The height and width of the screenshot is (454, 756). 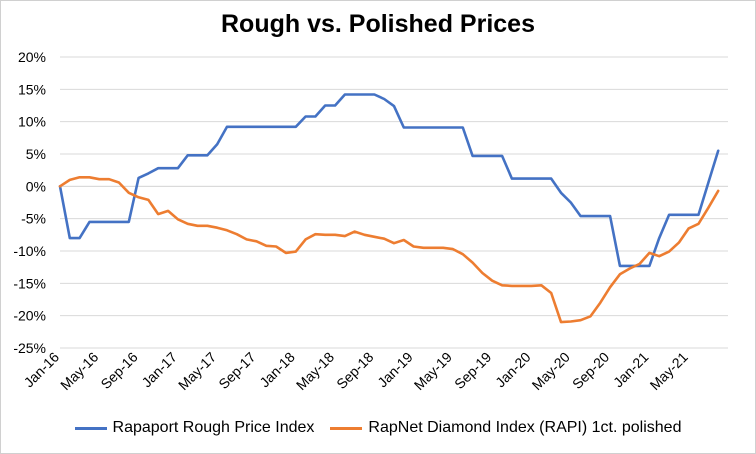 What do you see at coordinates (118, 370) in the screenshot?
I see `x-tick-label: Sep-16` at bounding box center [118, 370].